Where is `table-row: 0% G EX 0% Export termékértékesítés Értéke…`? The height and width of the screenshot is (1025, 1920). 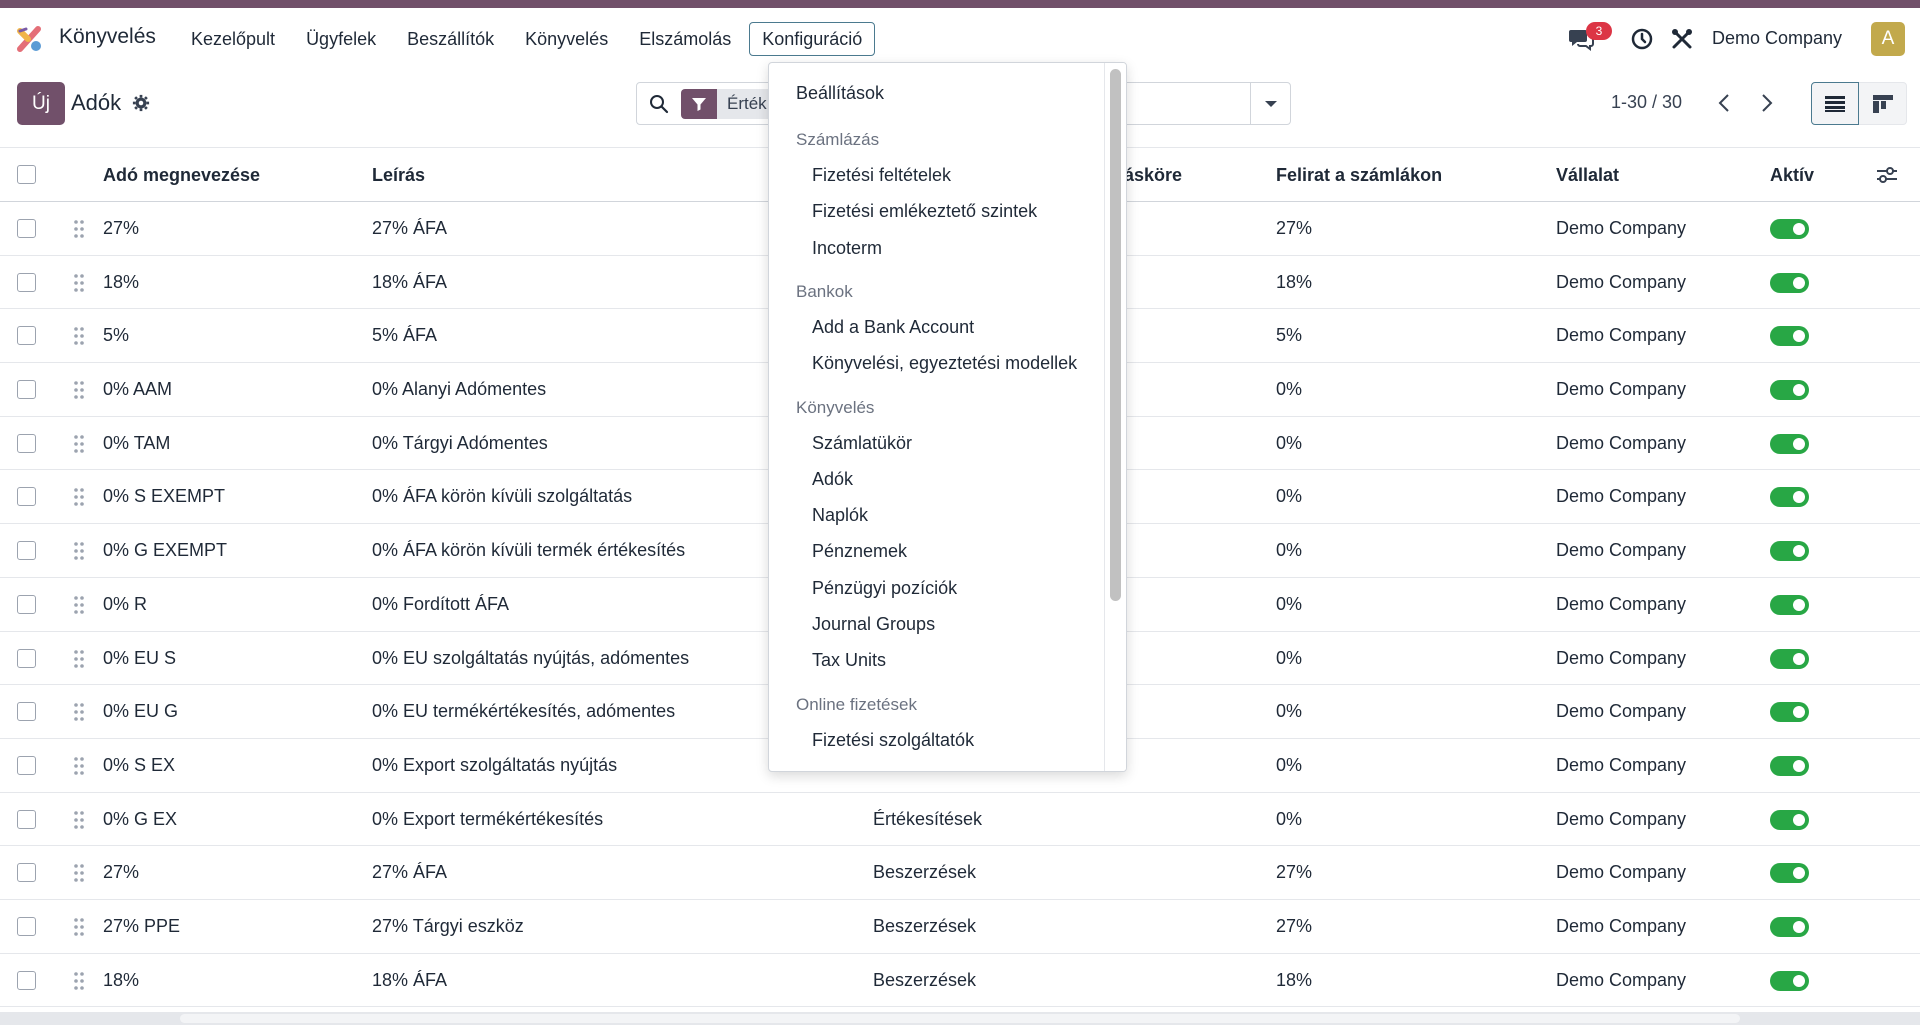
table-row: 0% G EX 0% Export termékértékesítés Értéke… is located at coordinates (960, 820).